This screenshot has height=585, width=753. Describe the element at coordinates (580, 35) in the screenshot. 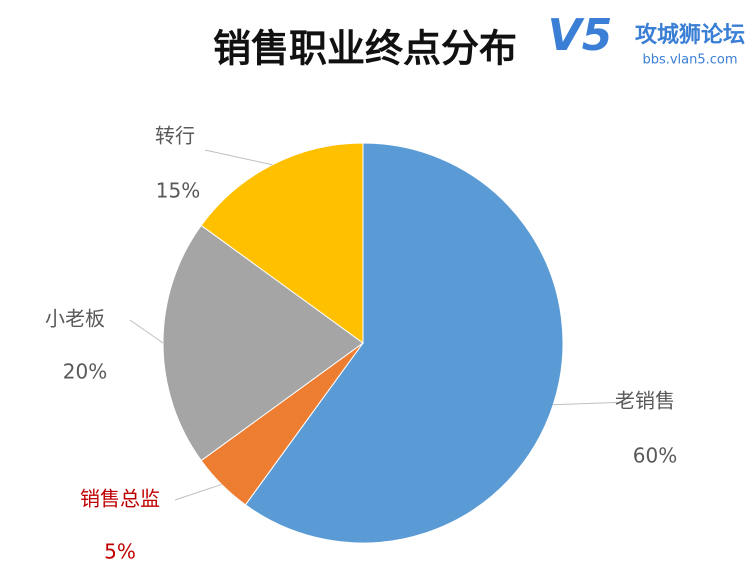

I see `watermark-logo: V5` at that location.